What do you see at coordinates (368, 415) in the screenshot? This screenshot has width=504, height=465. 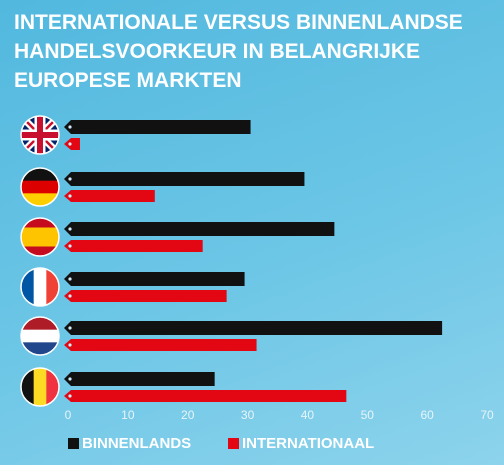 I see `x-tick-label: 50` at bounding box center [368, 415].